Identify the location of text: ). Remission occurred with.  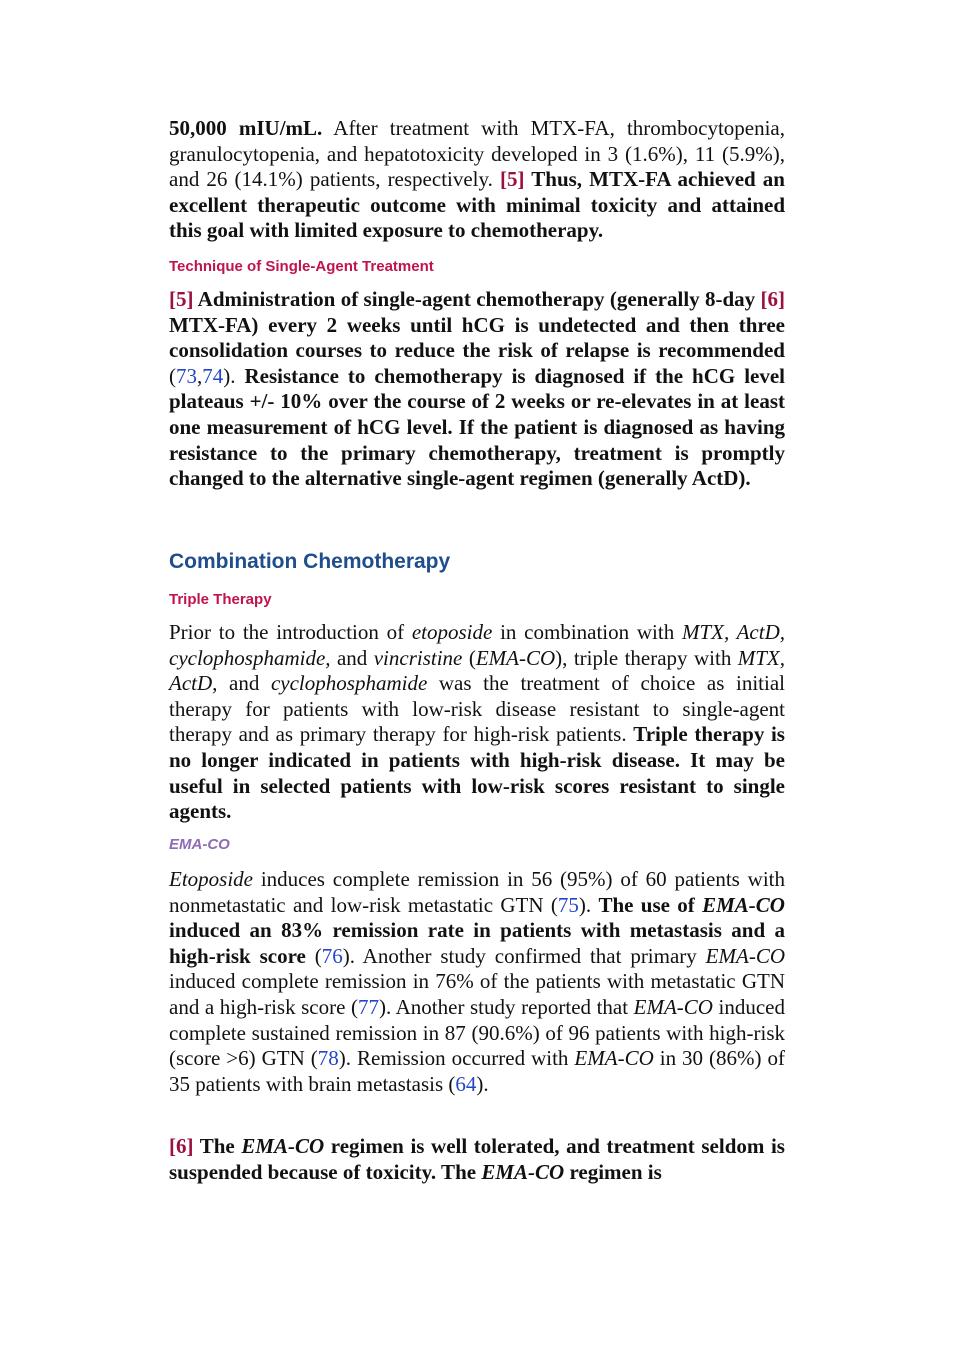
(456, 1058).